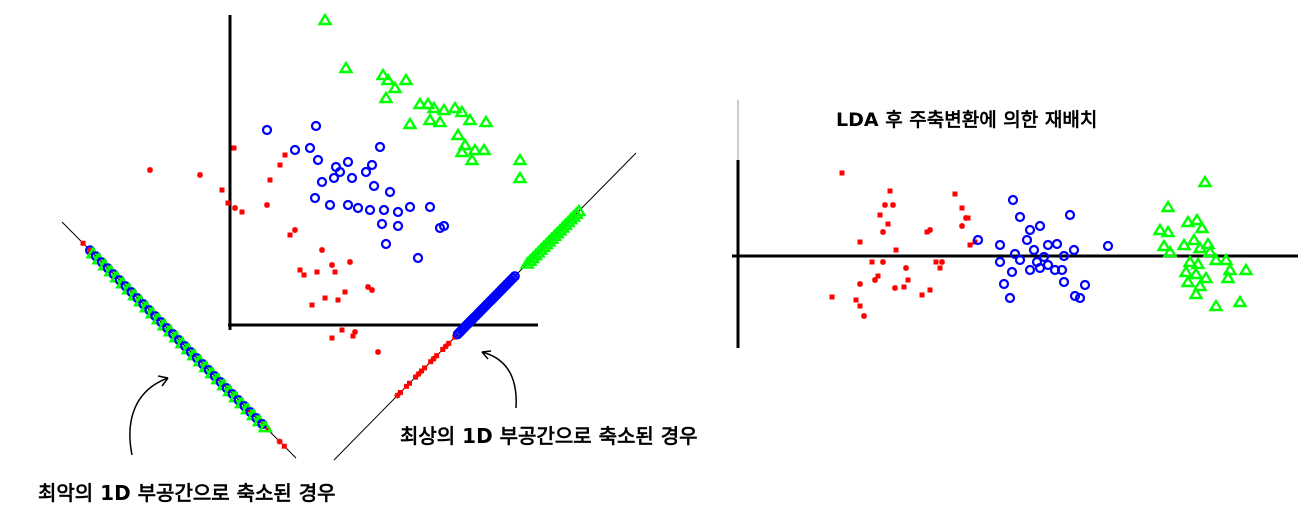  Describe the element at coordinates (579, 210) in the screenshot. I see `class3-projection` at that location.